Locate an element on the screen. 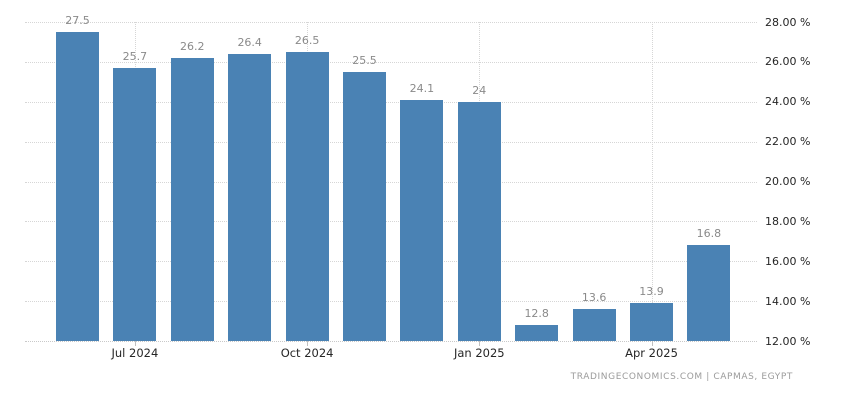  y-axis-tick-label: 18.00 % is located at coordinates (788, 221).